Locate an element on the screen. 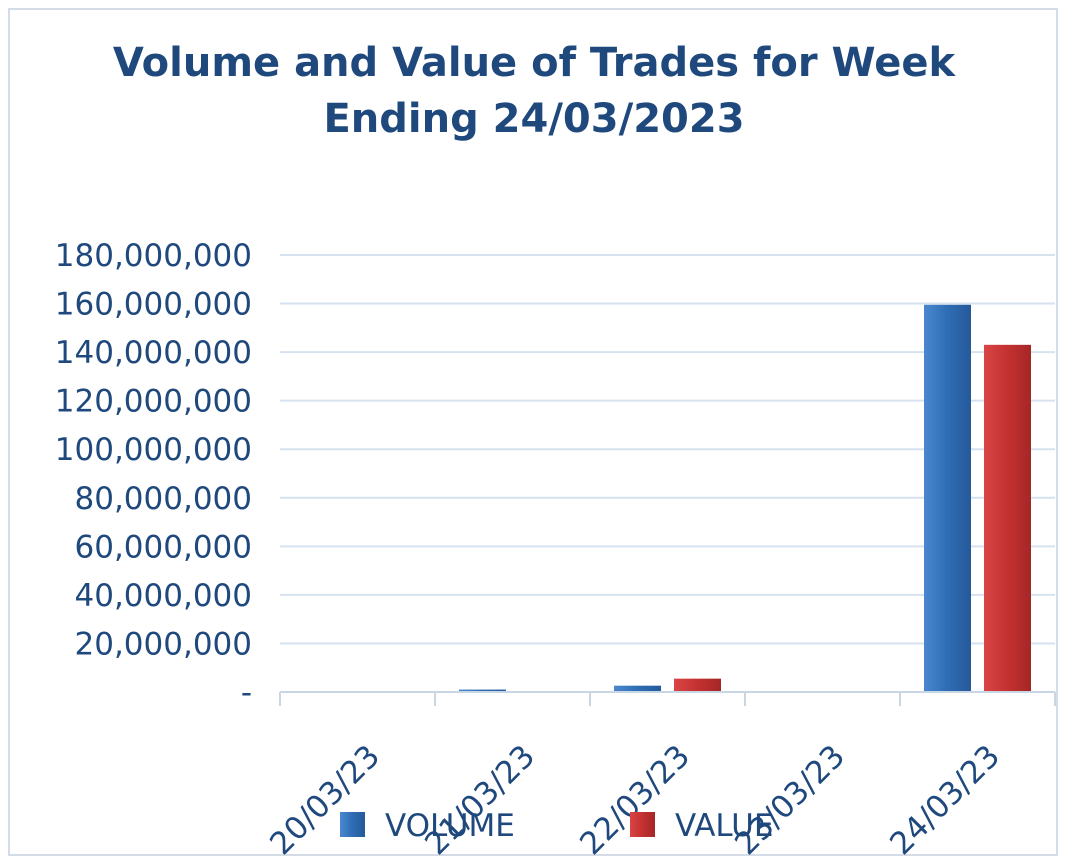 The height and width of the screenshot is (865, 1068). y-tick-label: 100,000,000 is located at coordinates (153, 450).